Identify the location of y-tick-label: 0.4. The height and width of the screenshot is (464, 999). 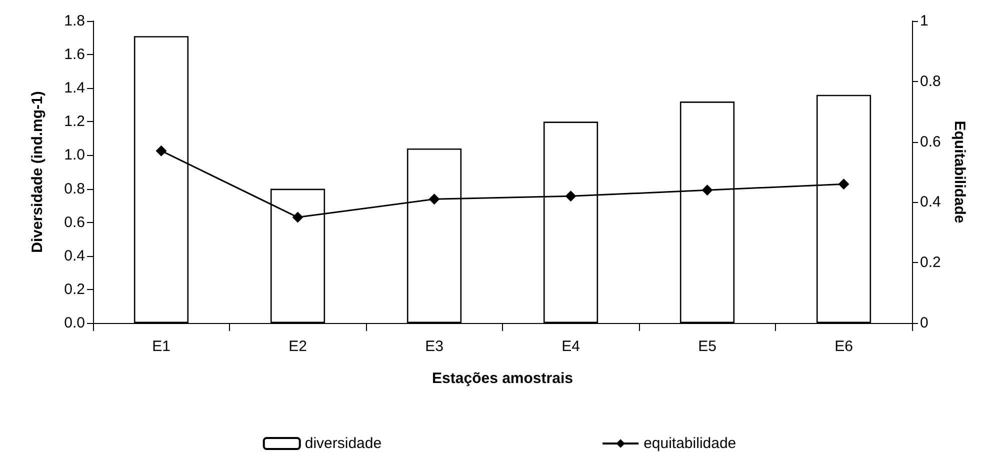
(74, 255).